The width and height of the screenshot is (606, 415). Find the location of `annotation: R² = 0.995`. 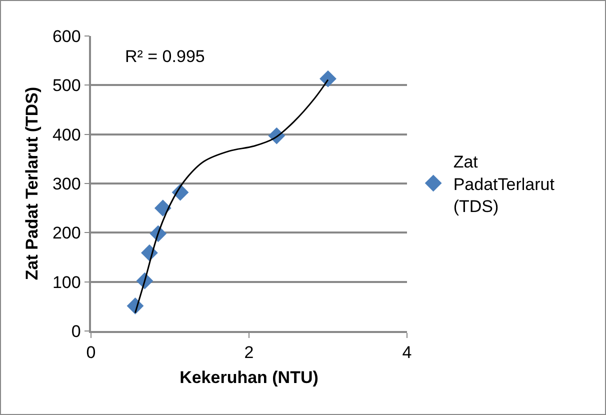

annotation: R² = 0.995 is located at coordinates (165, 56).